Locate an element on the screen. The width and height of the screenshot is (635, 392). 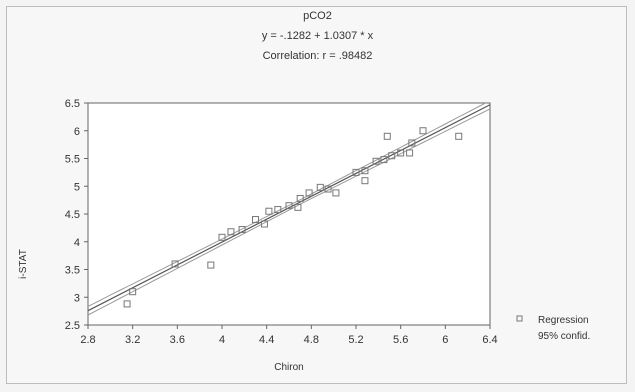
x-tick-label: 6.4 is located at coordinates (489, 340).